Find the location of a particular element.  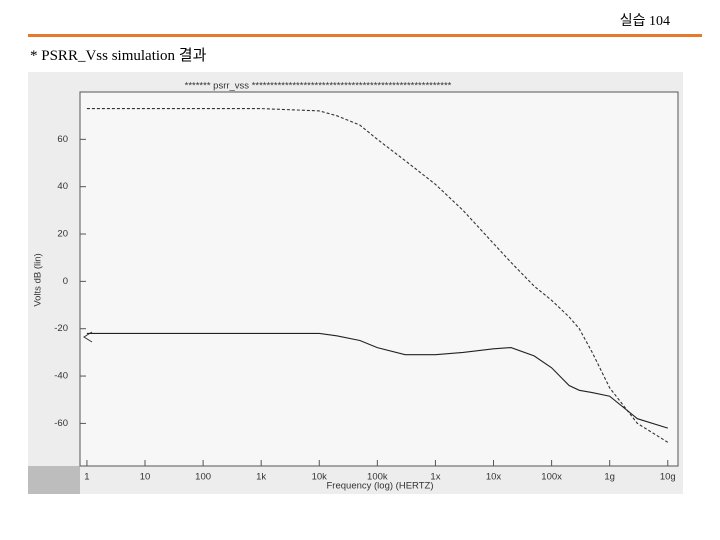

x-tick-label: 10g is located at coordinates (668, 477).